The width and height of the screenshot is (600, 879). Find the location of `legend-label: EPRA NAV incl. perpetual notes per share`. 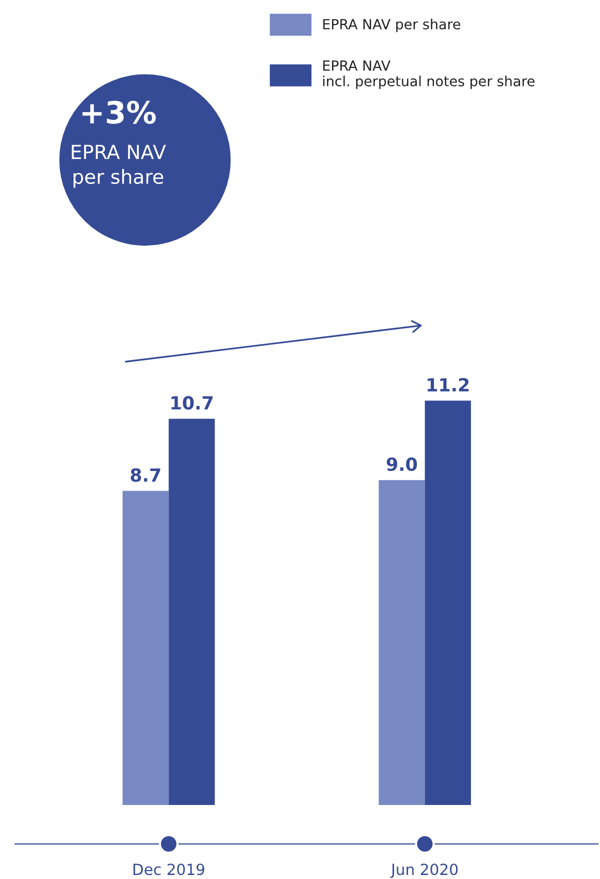

legend-label: EPRA NAV incl. perpetual notes per share is located at coordinates (429, 75).